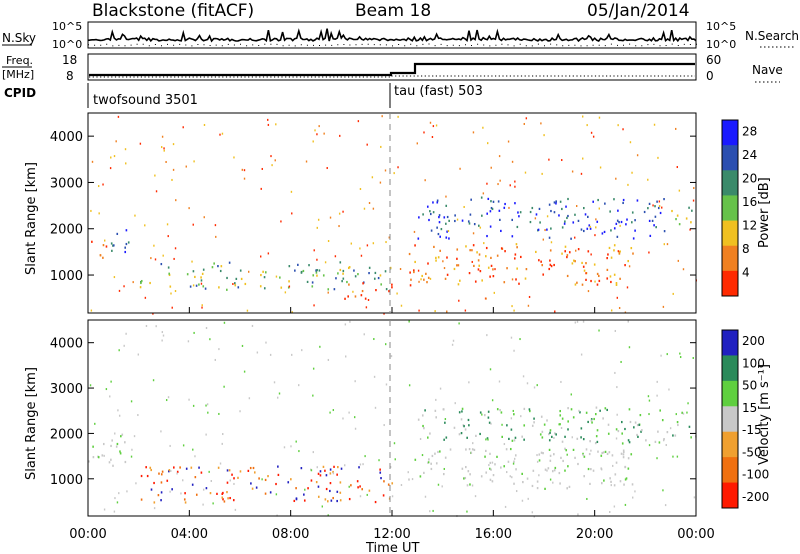 The height and width of the screenshot is (554, 800). Describe the element at coordinates (730, 368) in the screenshot. I see `colorbar-swatch` at that location.